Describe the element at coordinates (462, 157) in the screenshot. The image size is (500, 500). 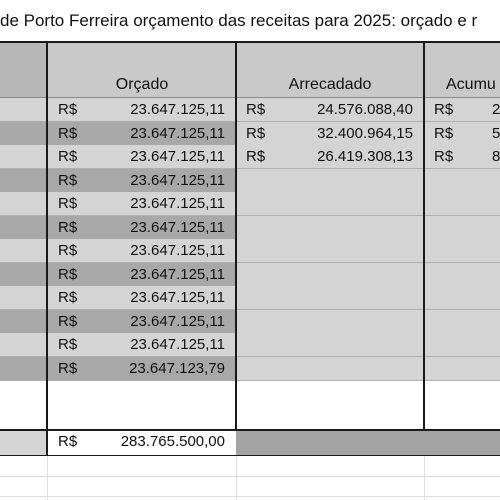
I see `acumulado-cell: R$ 83` at that location.